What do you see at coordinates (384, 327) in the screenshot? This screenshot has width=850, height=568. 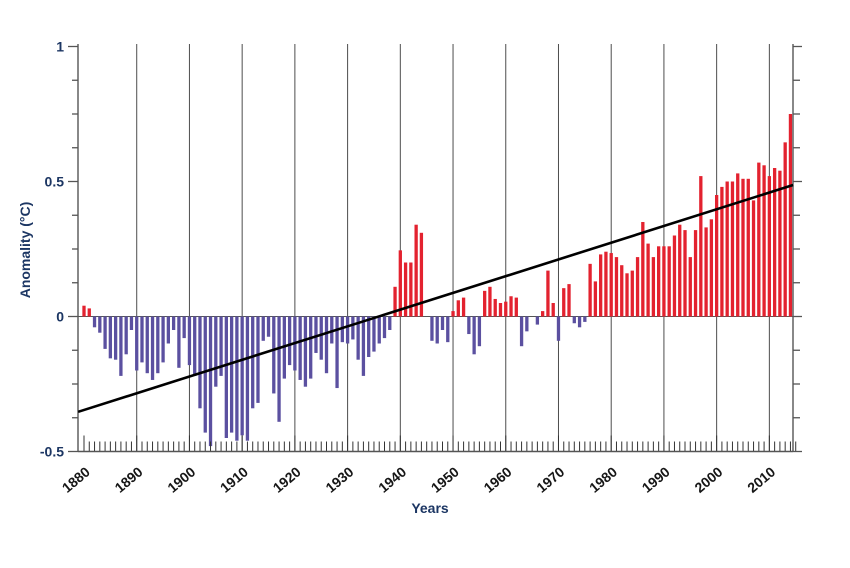 I see `anomaly-bar-1937` at bounding box center [384, 327].